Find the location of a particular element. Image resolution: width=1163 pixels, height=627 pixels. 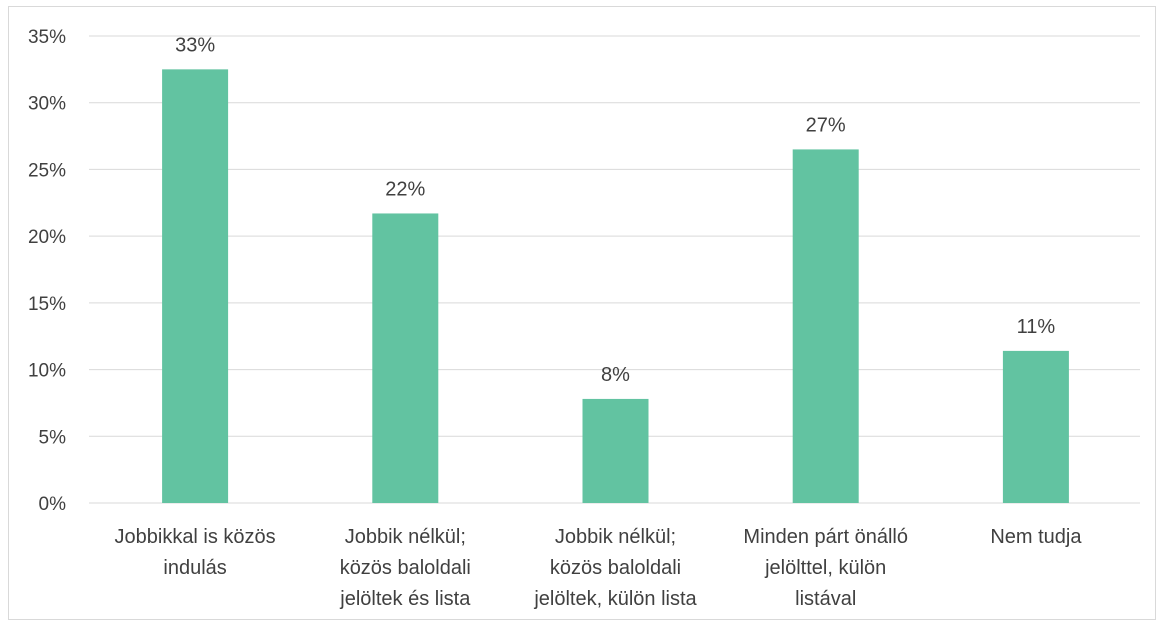

y-tick-label: 10% is located at coordinates (47, 371).